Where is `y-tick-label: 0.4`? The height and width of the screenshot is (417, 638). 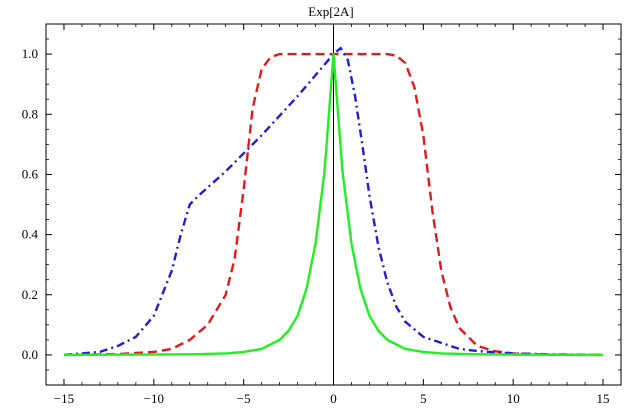 y-tick-label: 0.4 is located at coordinates (30, 234).